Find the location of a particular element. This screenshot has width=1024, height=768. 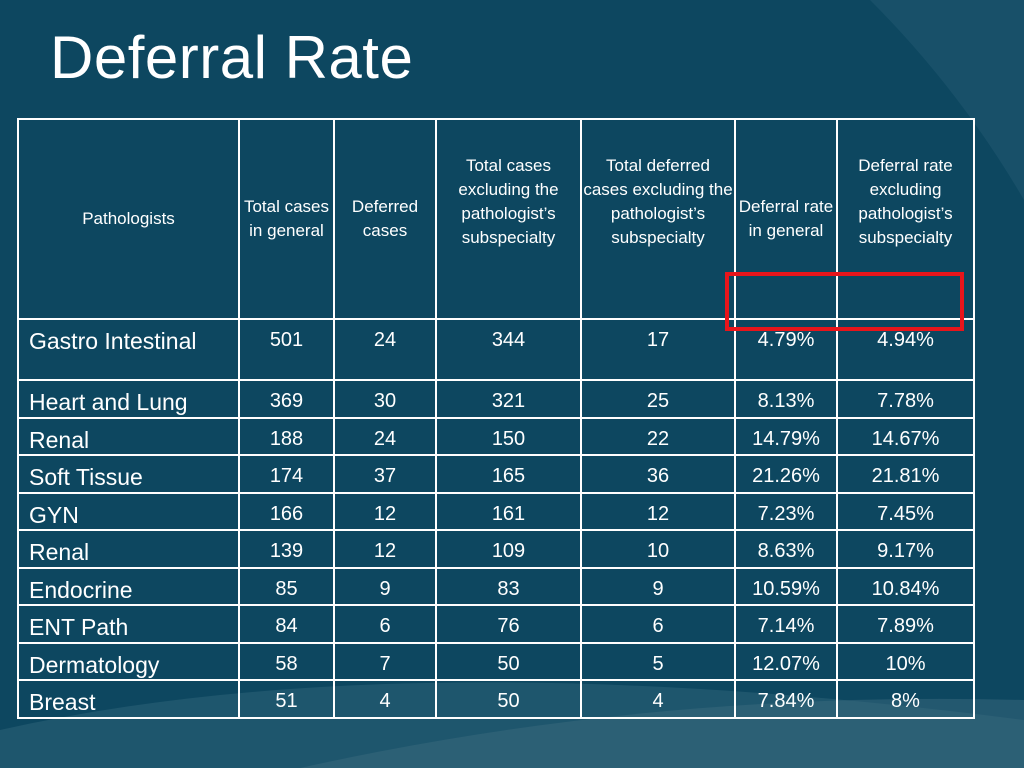

table-row: GYN 166 12 161 12 7.23% 7.45% is located at coordinates (496, 511).